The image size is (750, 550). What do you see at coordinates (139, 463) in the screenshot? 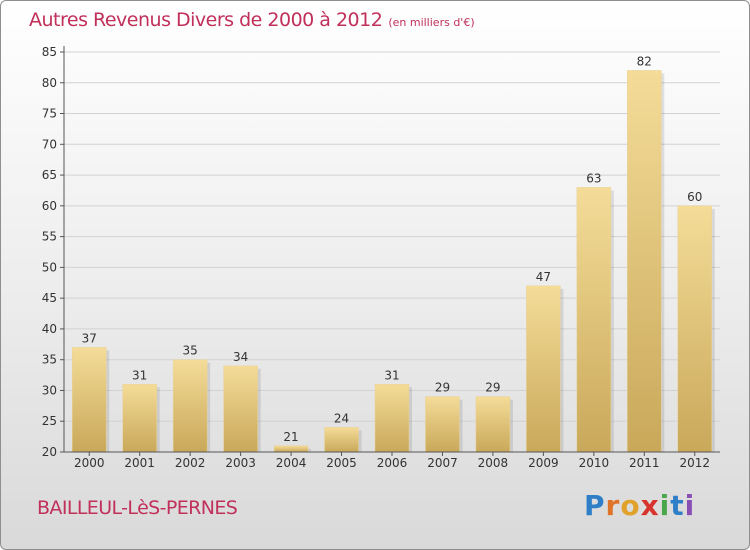
I see `x-tick-label: 2001` at bounding box center [139, 463].